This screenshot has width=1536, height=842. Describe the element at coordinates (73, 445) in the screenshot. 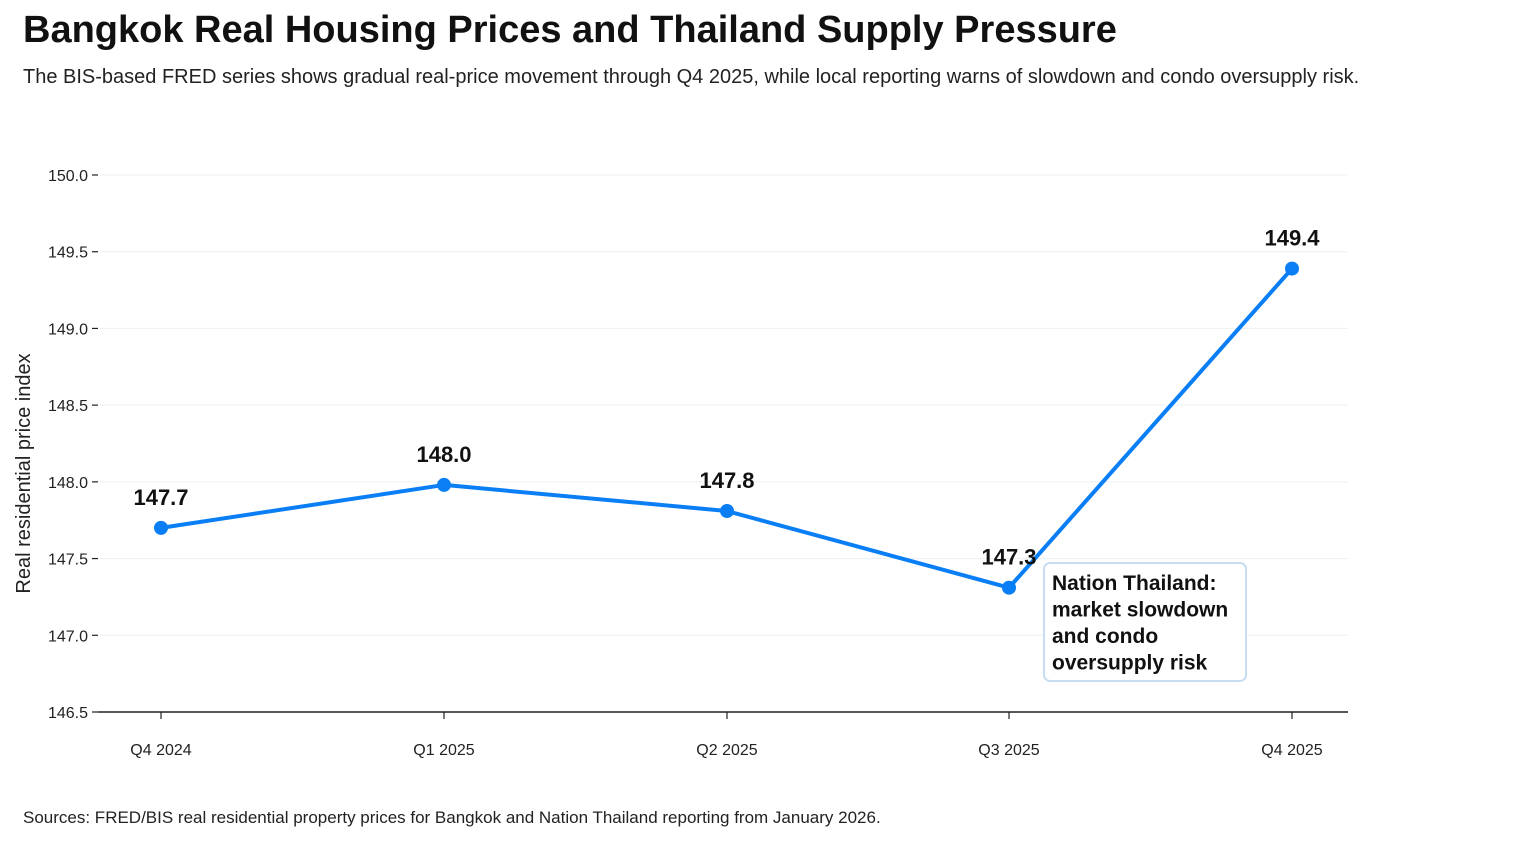

I see `y-axis: 146.5 147.0 147.5 148.0 148.5 149.0 149.5 150.0` at that location.